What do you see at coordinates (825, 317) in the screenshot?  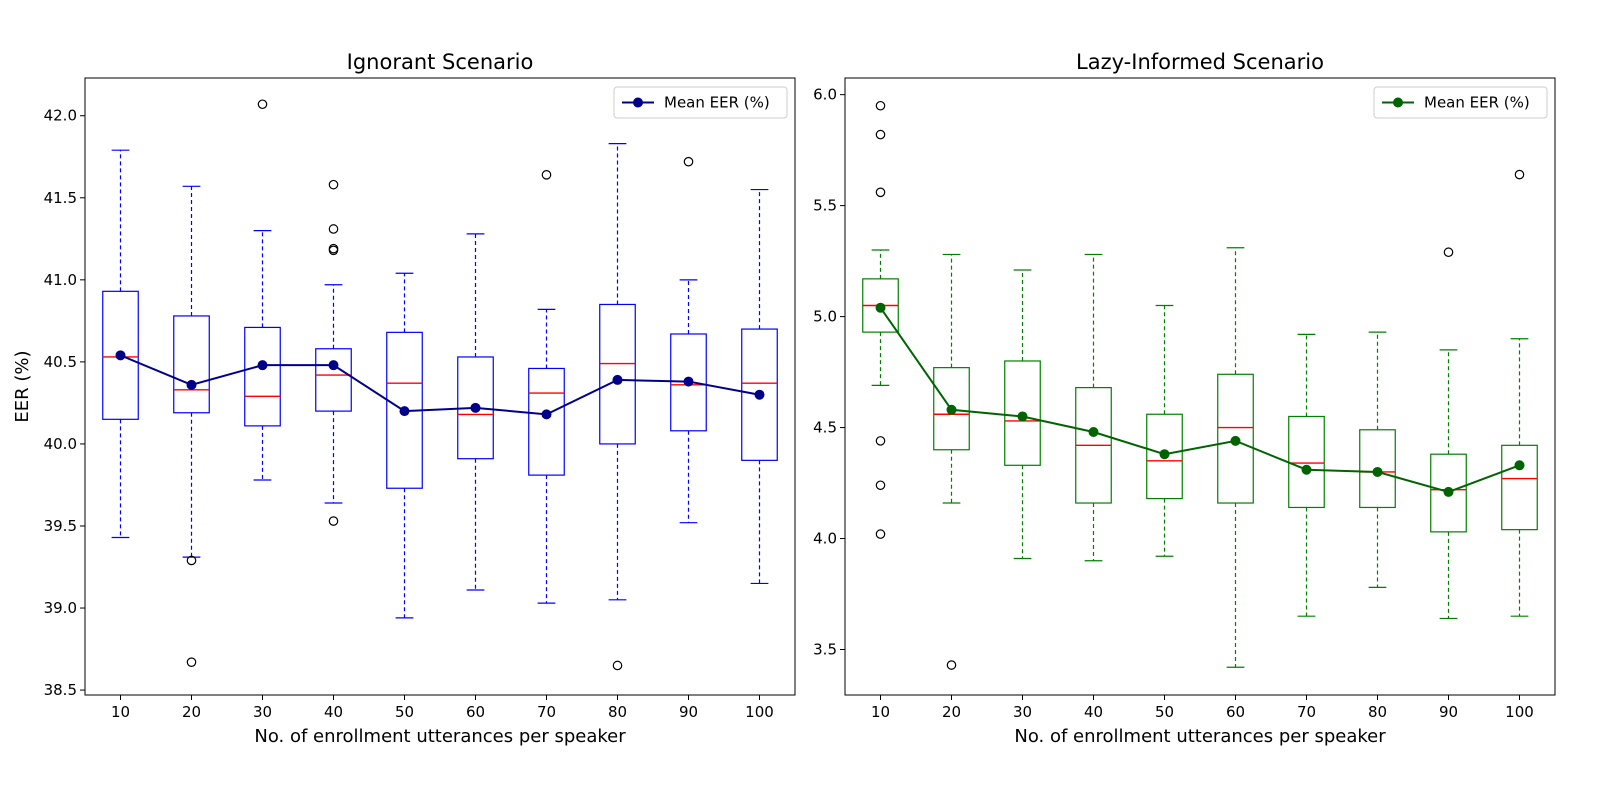 I see `y-tick-label: 5.0` at bounding box center [825, 317].